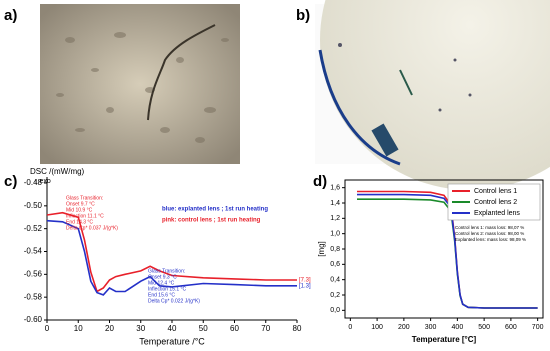 This screenshot has height=351, width=550. What do you see at coordinates (57, 171) in the screenshot?
I see `y-axis-label: DSC /(mW/mg)` at bounding box center [57, 171].